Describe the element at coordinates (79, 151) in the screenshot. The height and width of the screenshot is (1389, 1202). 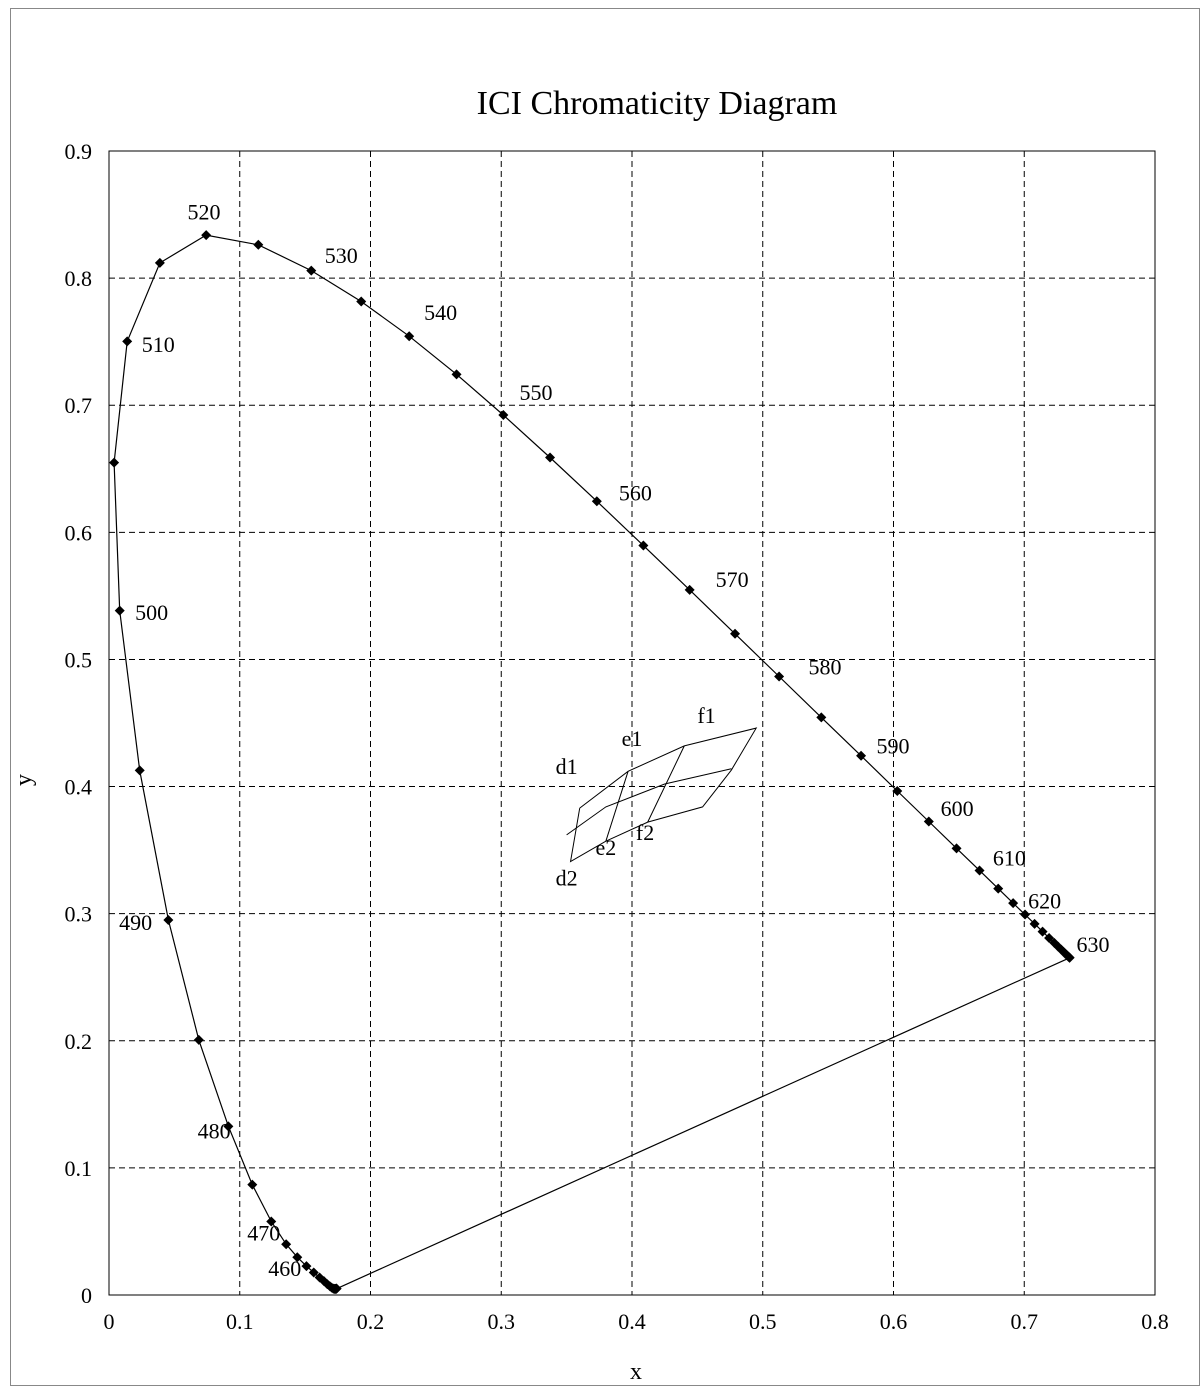
I see `y-tick-label: 0.9` at that location.